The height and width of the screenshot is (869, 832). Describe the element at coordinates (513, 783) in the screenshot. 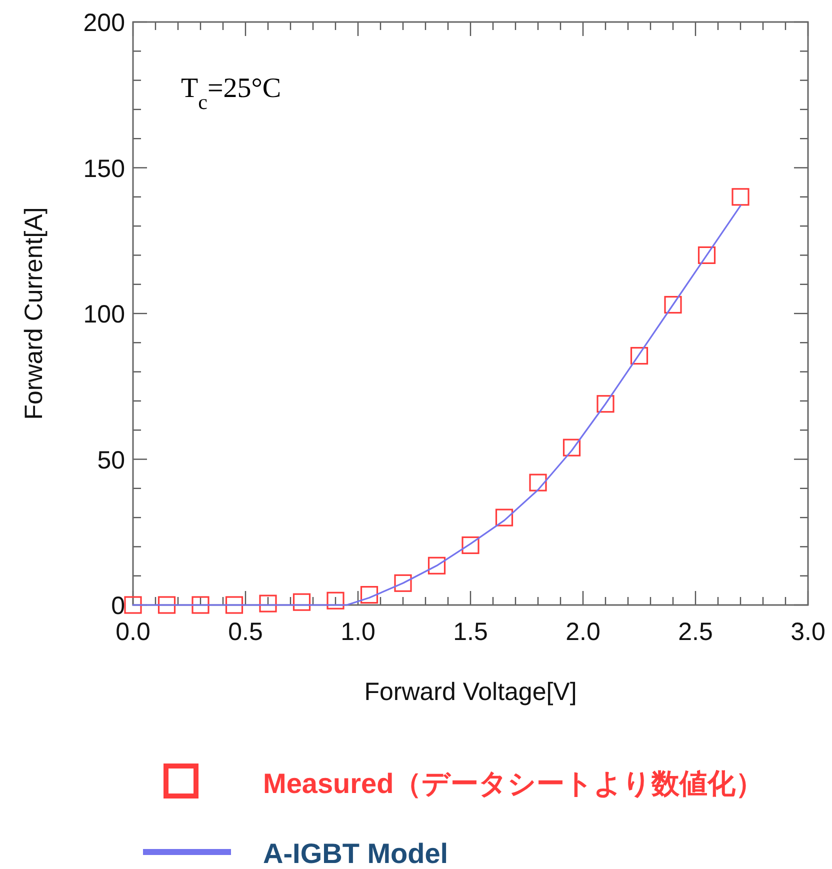

I see `legend-label: Measured（データシートより数値化）` at that location.